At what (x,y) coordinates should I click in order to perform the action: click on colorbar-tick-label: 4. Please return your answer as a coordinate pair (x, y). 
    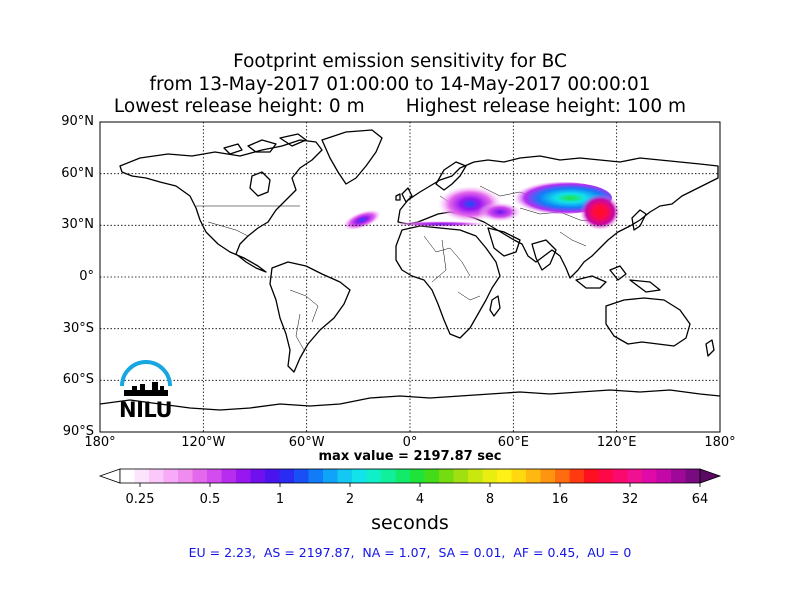
    Looking at the image, I should click on (420, 499).